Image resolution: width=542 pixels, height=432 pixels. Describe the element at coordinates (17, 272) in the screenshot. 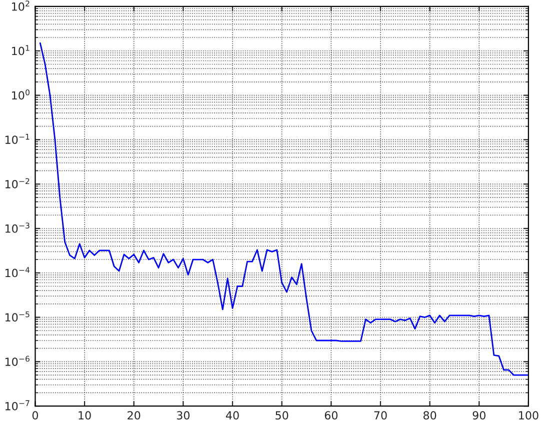

I see `y-tick-label: 10$^{−4}$` at that location.